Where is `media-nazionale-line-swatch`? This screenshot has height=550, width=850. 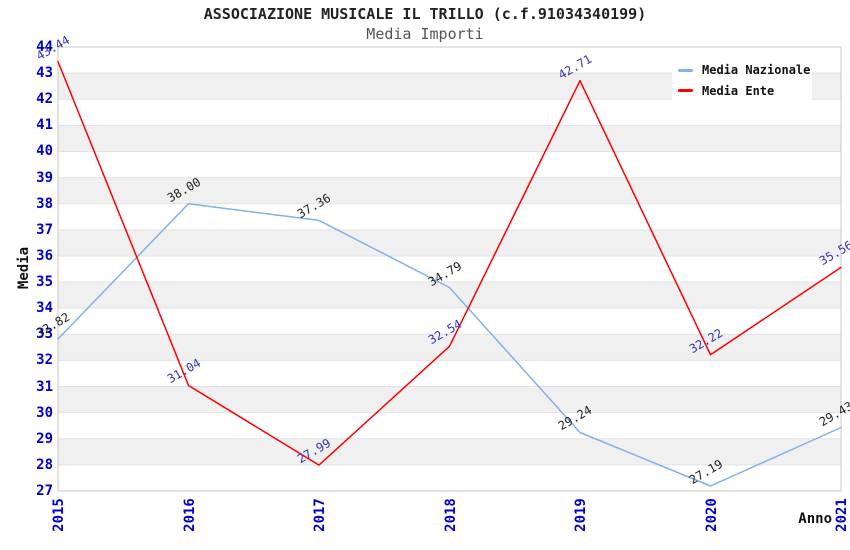 media-nazionale-line-swatch is located at coordinates (685, 70).